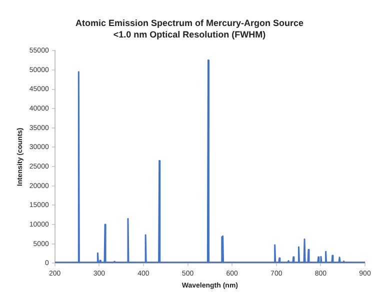 This screenshot has width=387, height=303. I want to click on chart-title: Atomic Emission Spectrum of Mercury-Argon Source, so click(189, 23).